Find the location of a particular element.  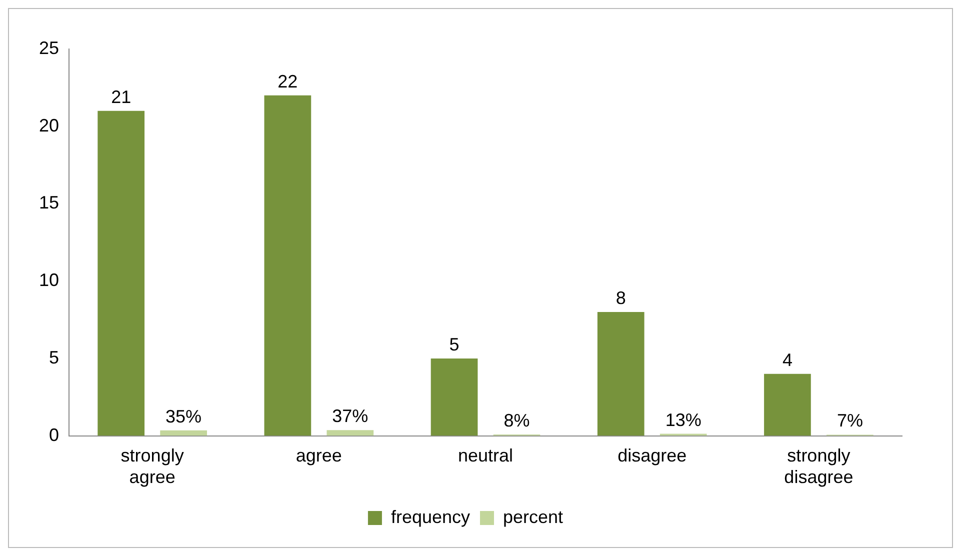

x-tick-label: strongly disagree is located at coordinates (819, 467).